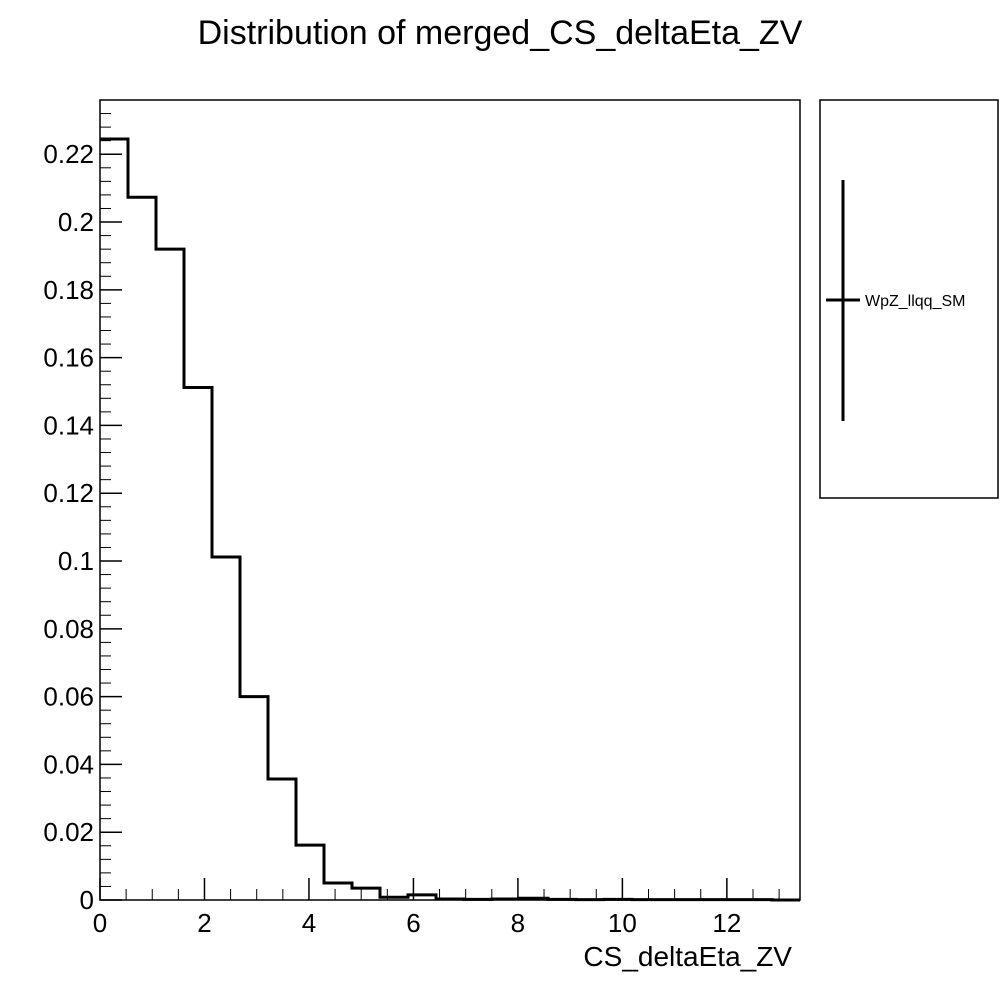  I want to click on legend-entry-label: WpZ_llqq_SM, so click(915, 301).